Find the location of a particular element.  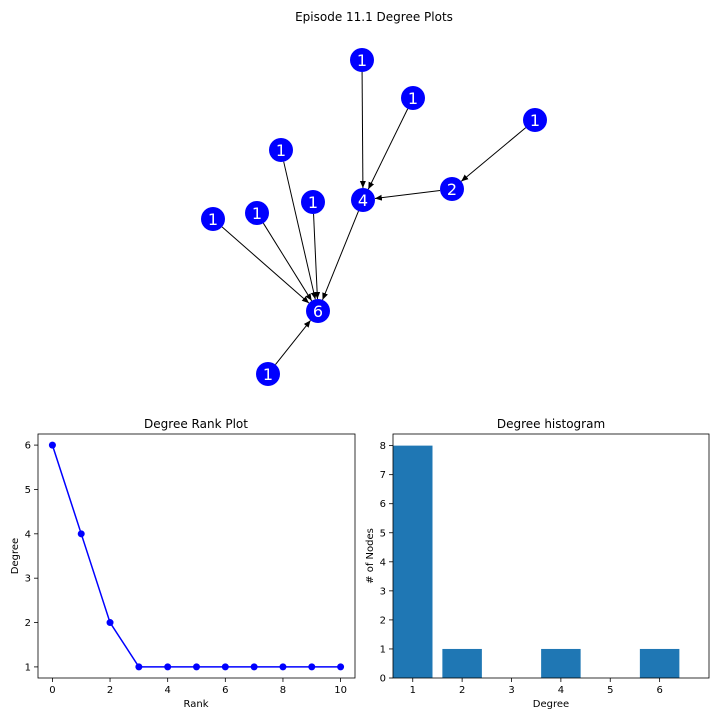

rank-plot-ylabel: Degree is located at coordinates (15, 556).